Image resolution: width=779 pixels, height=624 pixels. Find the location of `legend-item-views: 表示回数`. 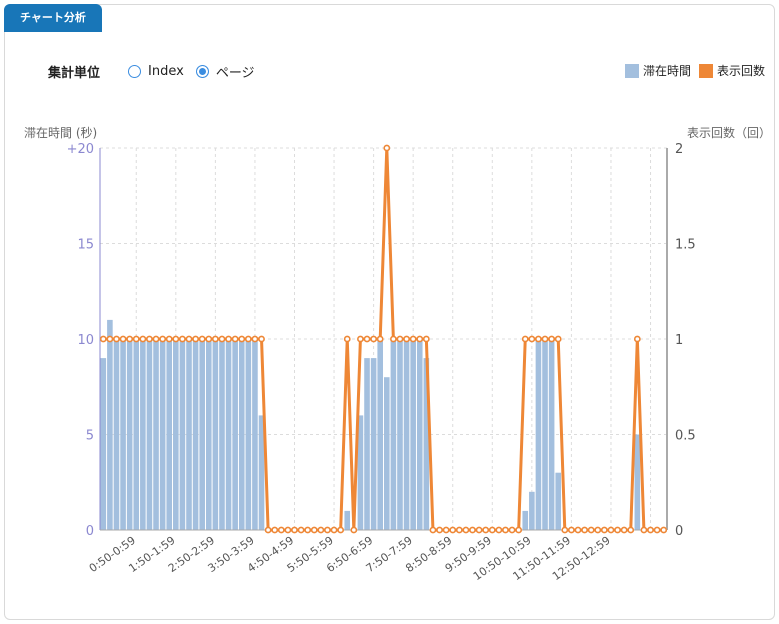

legend-item-views: 表示回数 is located at coordinates (731, 70).